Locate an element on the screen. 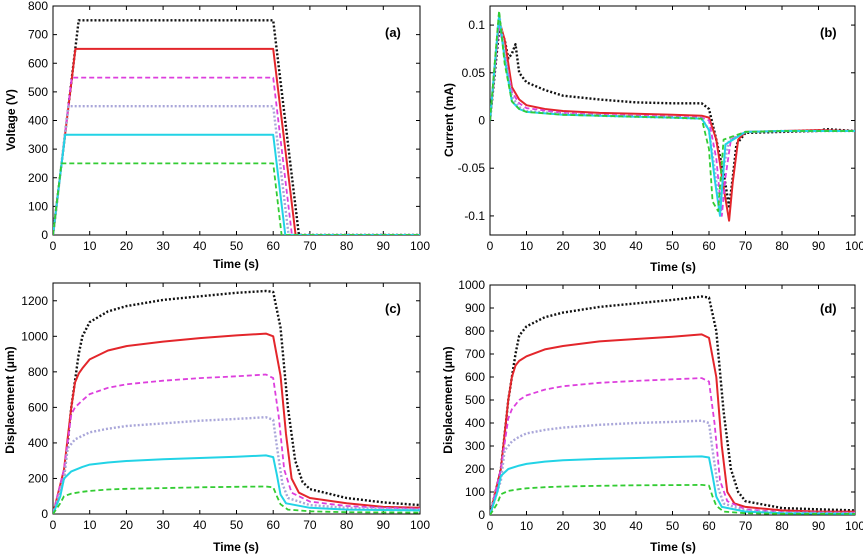 This screenshot has width=863, height=559. panel-label-b: (b) is located at coordinates (828, 32).